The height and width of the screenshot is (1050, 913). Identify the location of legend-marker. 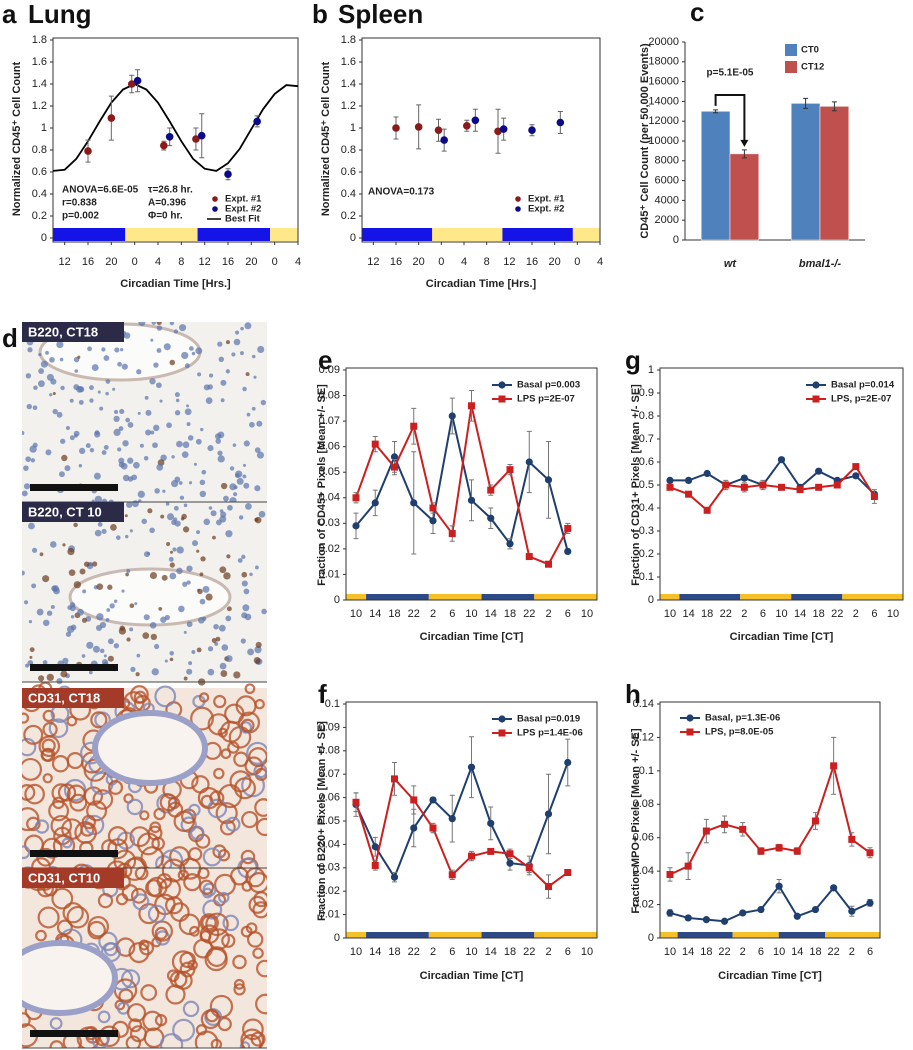
(518, 199).